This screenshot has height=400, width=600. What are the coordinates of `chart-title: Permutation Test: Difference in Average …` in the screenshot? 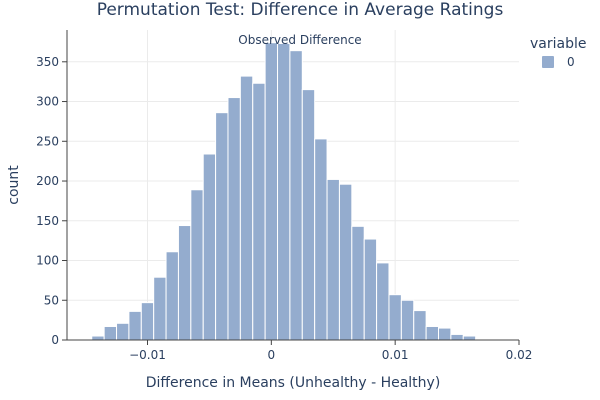 It's located at (300, 10).